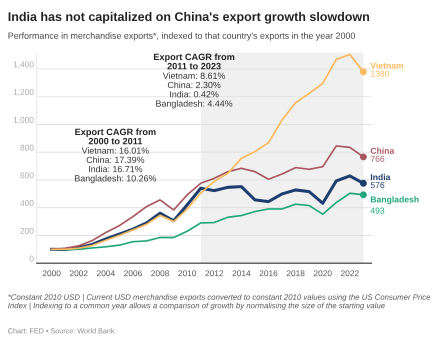 The image size is (432, 340). Describe the element at coordinates (269, 273) in the screenshot. I see `x-tick-label: 2016` at that location.